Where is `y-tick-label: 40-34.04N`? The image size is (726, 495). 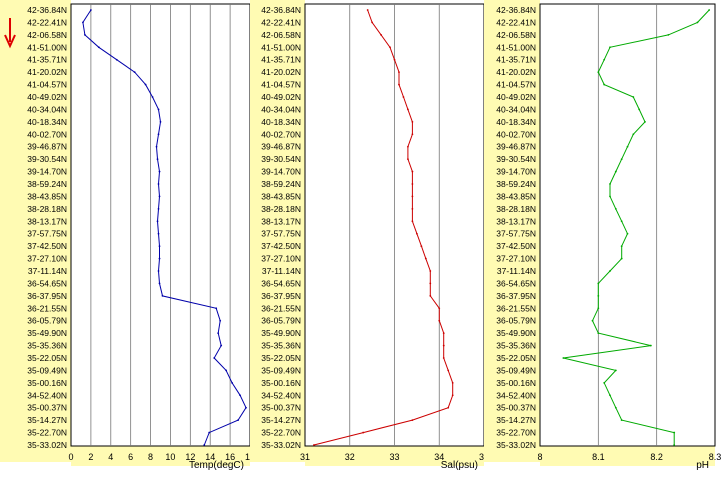
y-tick-label: 40-34.04N is located at coordinates (281, 109).